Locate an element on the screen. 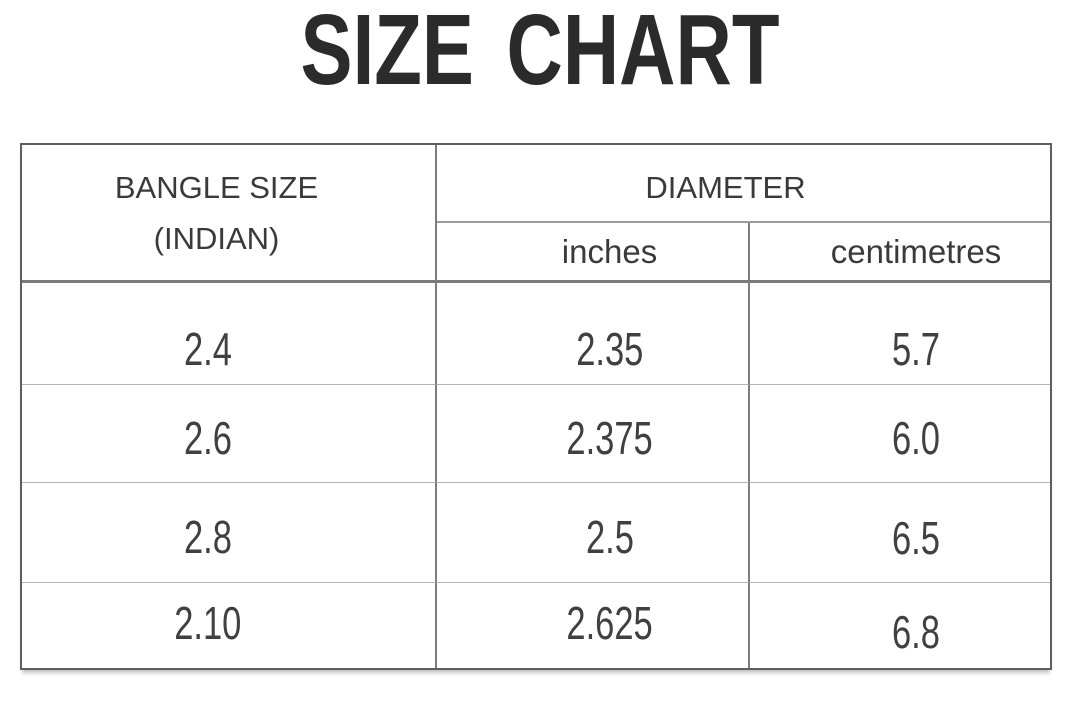 The image size is (1080, 725). value-centimetres-row4: 6.8 is located at coordinates (916, 631).